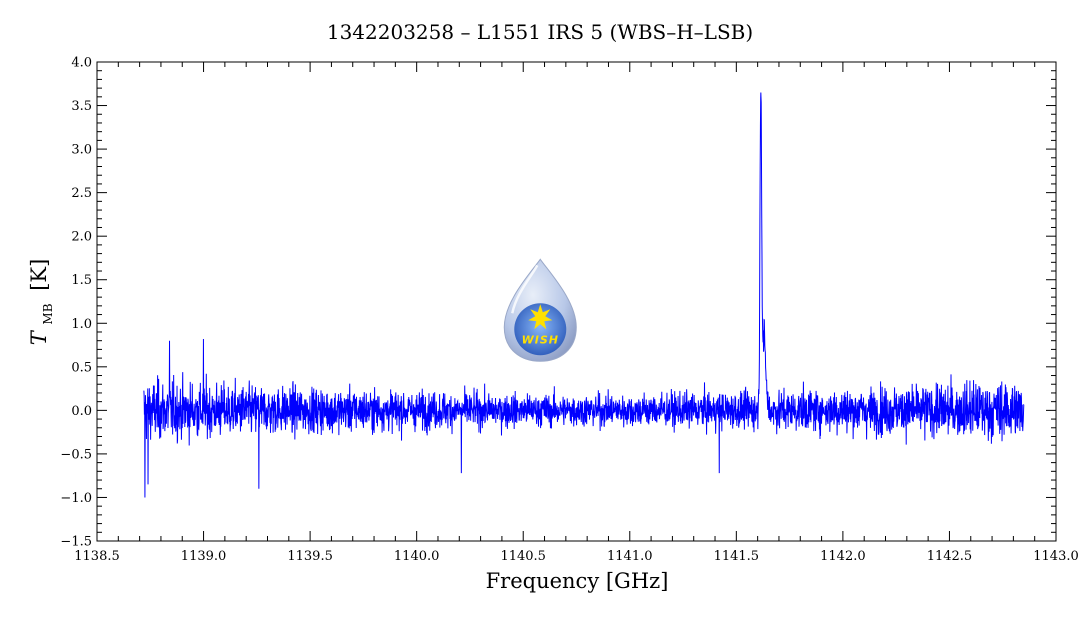  Describe the element at coordinates (1056, 556) in the screenshot. I see `x-tick-label: 1143.0` at that location.